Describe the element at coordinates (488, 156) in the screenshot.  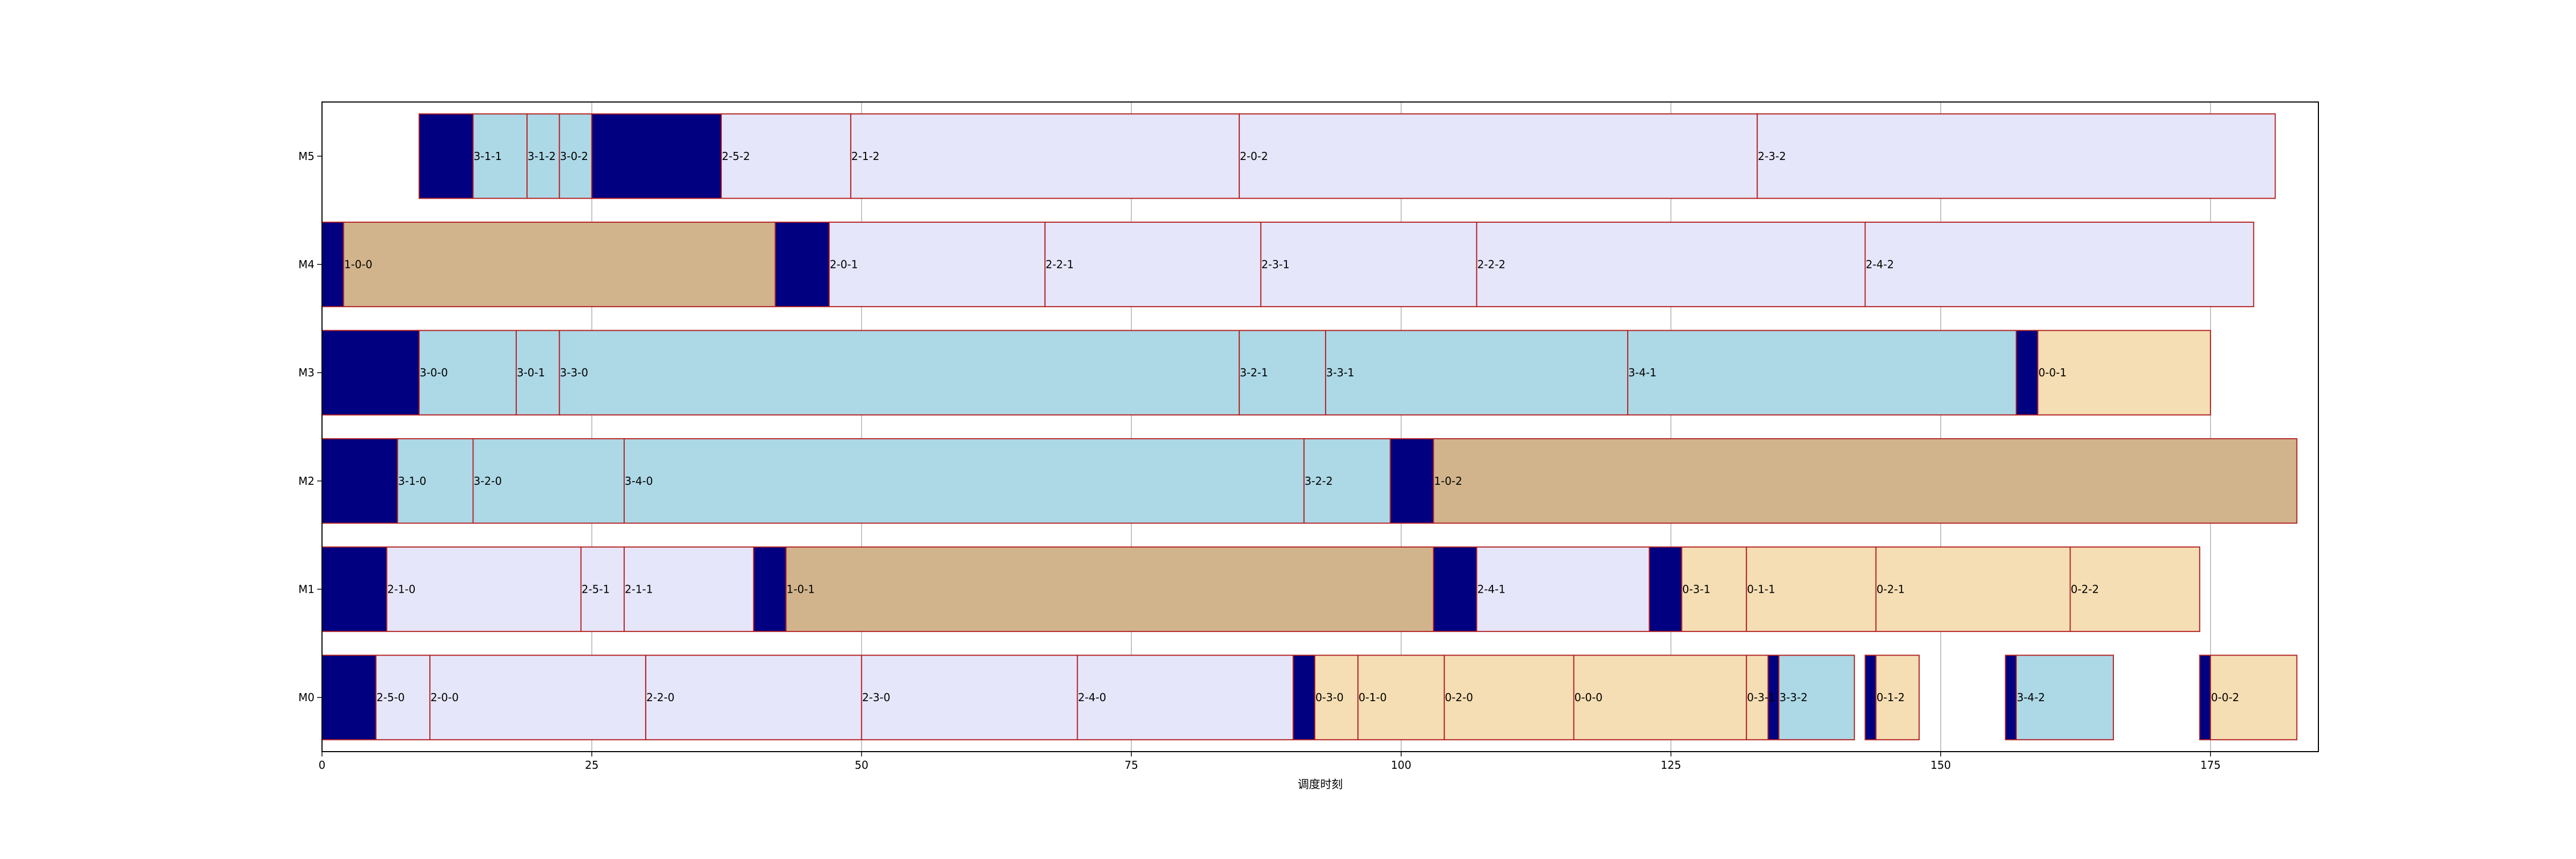
I see `task-label: 3-1-1` at that location.